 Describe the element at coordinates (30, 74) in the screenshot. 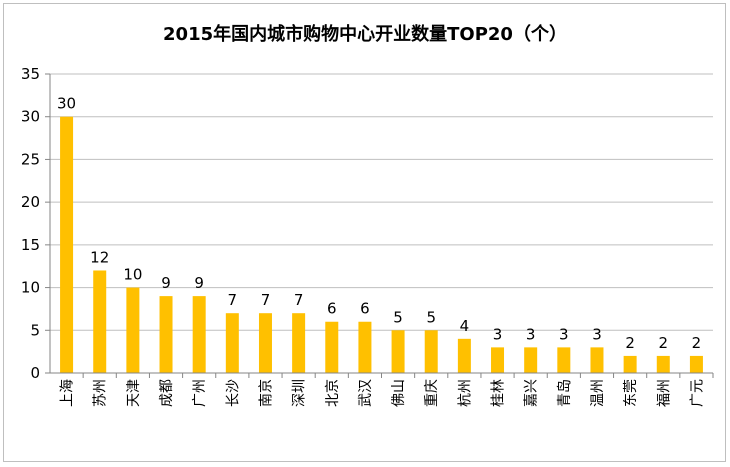

I see `y-tick-label: 35` at that location.